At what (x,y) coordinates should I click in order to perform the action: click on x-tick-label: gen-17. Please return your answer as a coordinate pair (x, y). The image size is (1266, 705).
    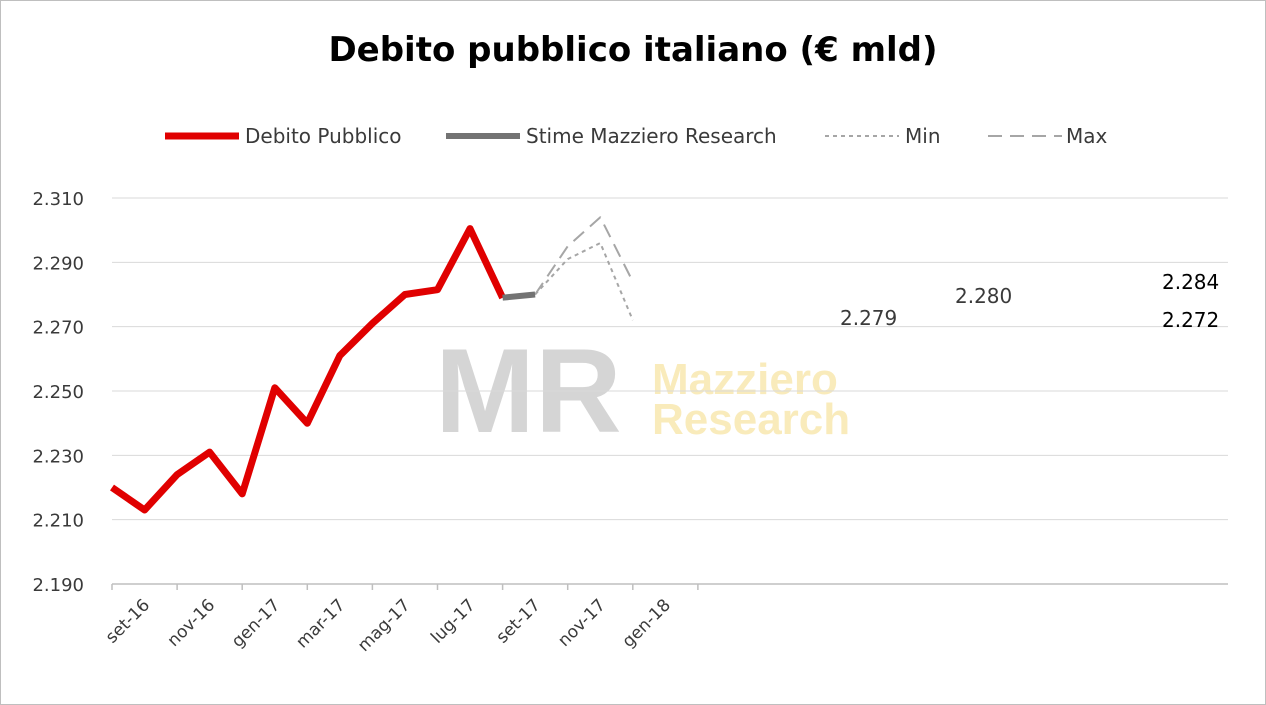
    Looking at the image, I should click on (256, 623).